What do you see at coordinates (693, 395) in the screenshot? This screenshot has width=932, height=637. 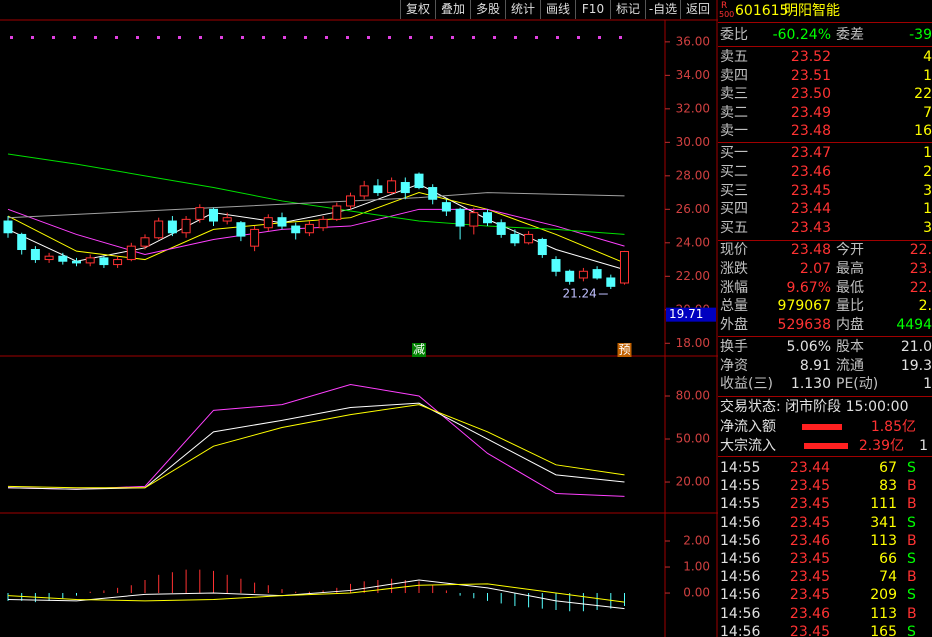 I see `y-tick-label: 80.00` at bounding box center [693, 395].